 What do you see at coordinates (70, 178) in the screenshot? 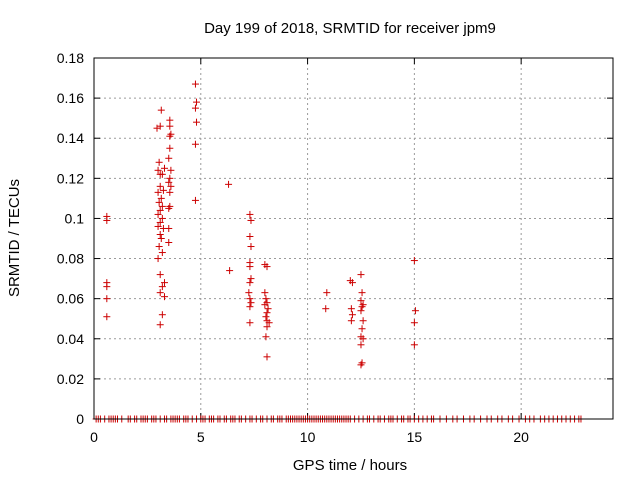
I see `y-tick-label: 0.12` at bounding box center [70, 178].